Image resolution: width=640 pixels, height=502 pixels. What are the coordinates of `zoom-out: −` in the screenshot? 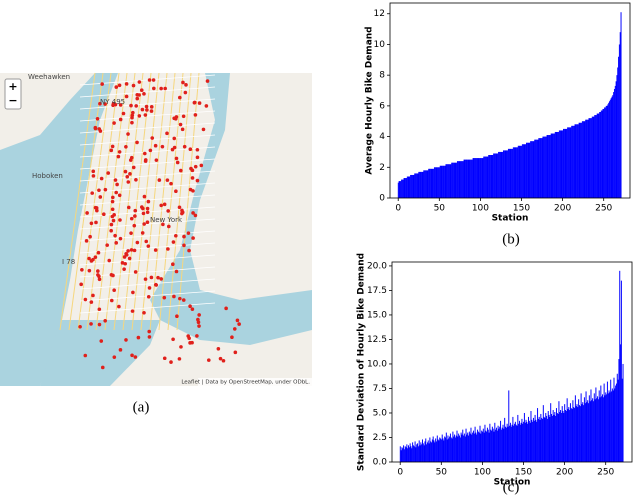 It's located at (12, 100).